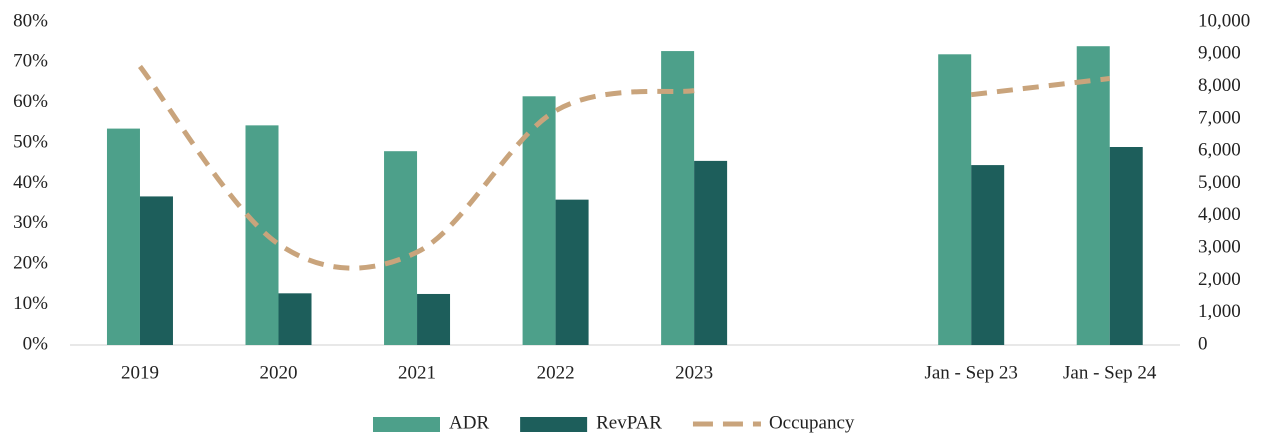  Describe the element at coordinates (30, 182) in the screenshot. I see `y-tick-label: 40%` at that location.